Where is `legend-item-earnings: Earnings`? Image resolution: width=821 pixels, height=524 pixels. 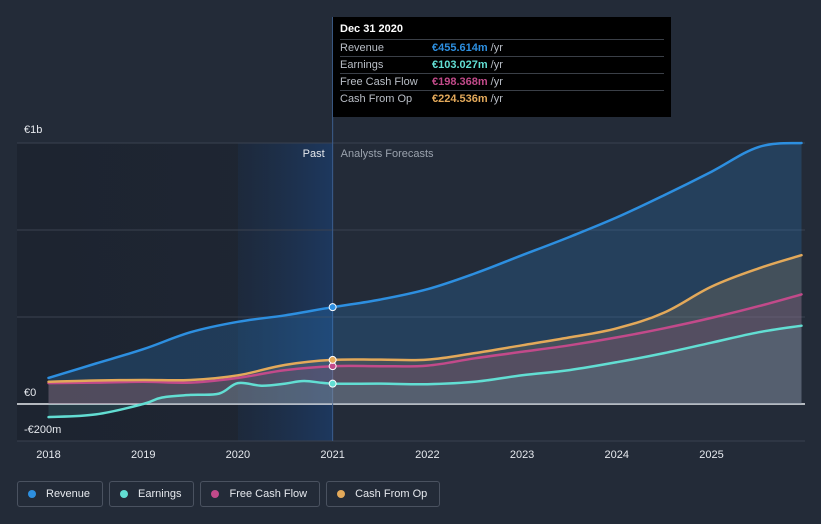 legend-item-earnings: Earnings is located at coordinates (152, 494).